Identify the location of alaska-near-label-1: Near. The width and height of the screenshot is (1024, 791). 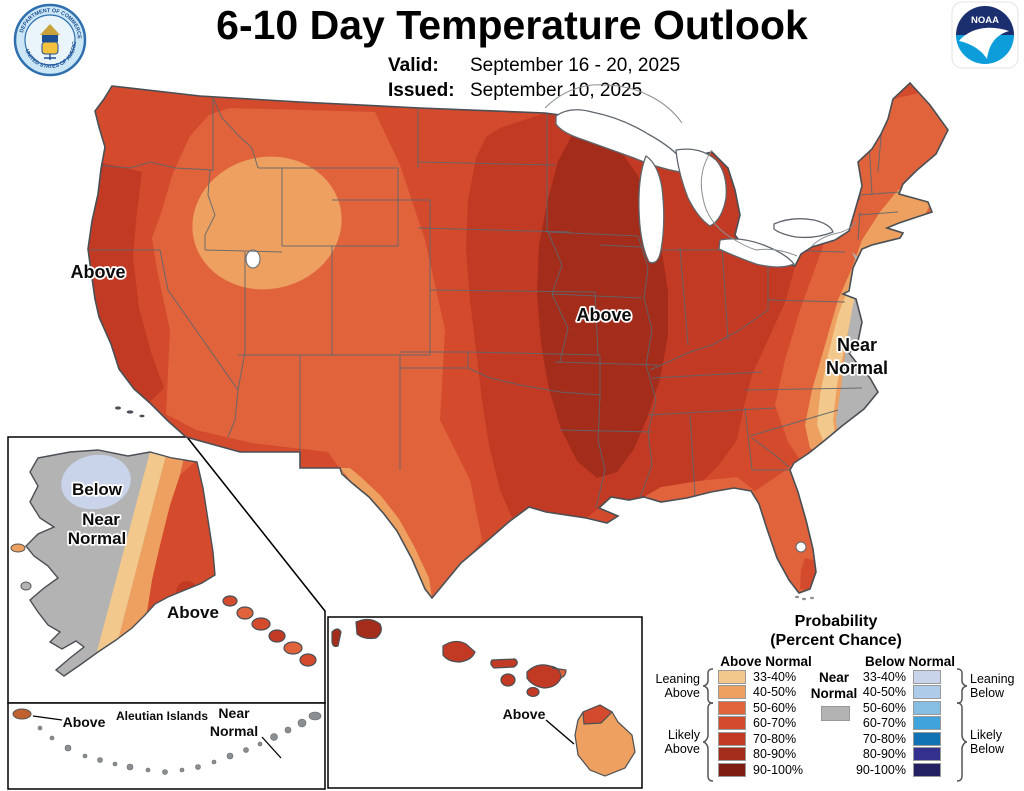
(101, 519).